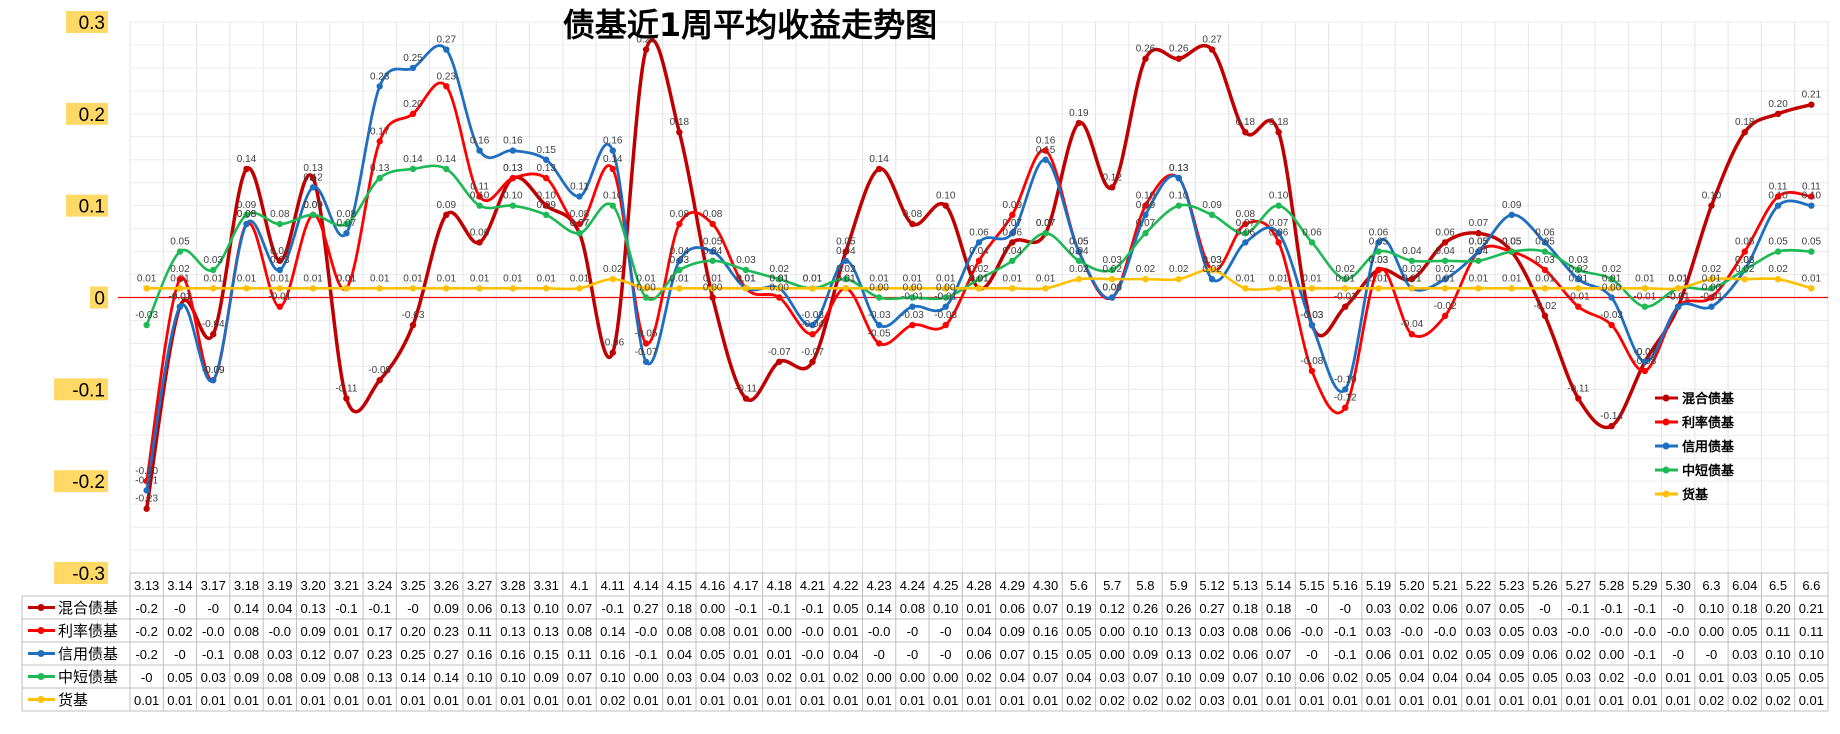  What do you see at coordinates (146, 499) in the screenshot?
I see `data-label: -0.23` at bounding box center [146, 499].